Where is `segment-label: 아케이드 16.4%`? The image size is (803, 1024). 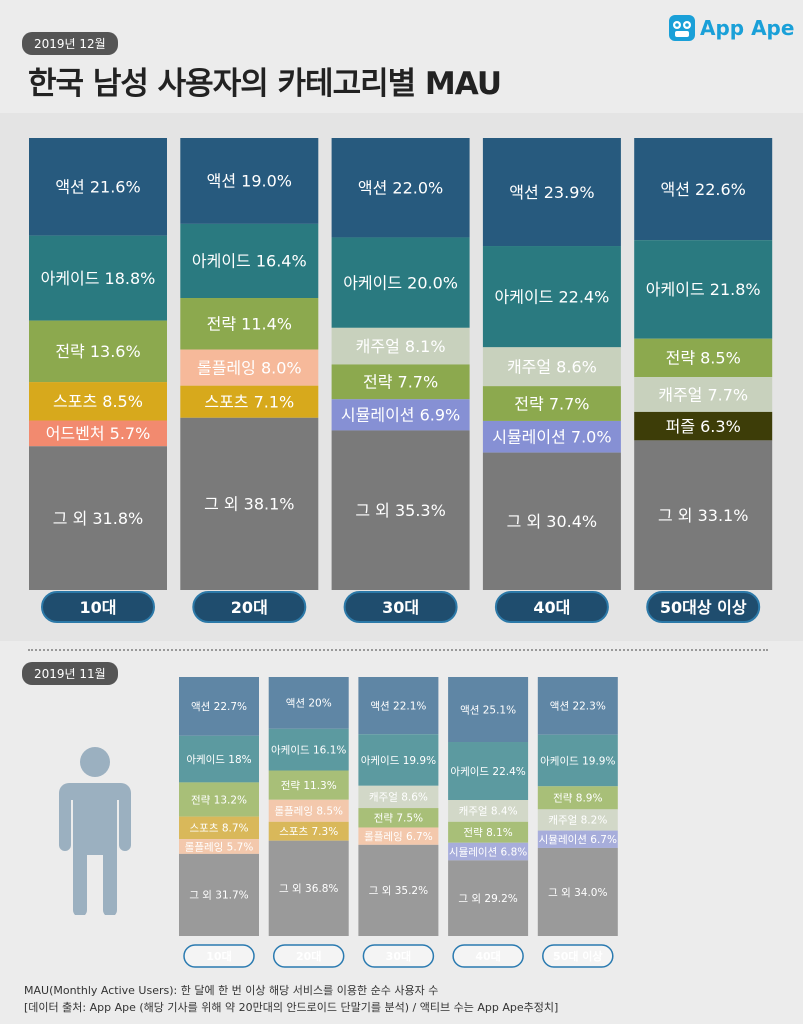
segment-label: 아케이드 16.4% is located at coordinates (249, 261).